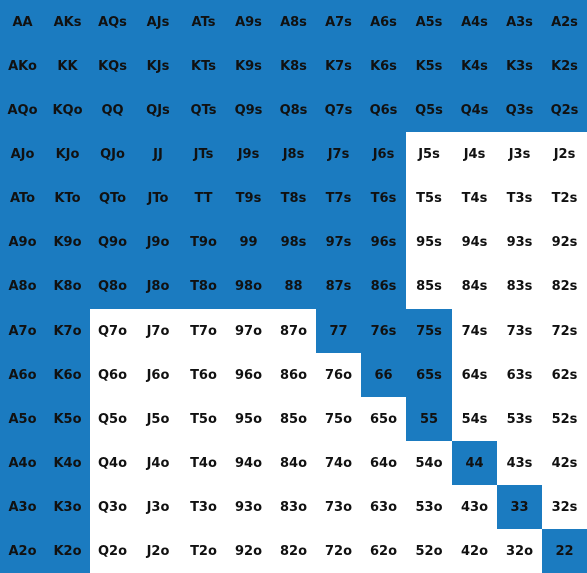 This screenshot has width=587, height=573. Describe the element at coordinates (383, 551) in the screenshot. I see `hand-cell-62o: 62o` at that location.